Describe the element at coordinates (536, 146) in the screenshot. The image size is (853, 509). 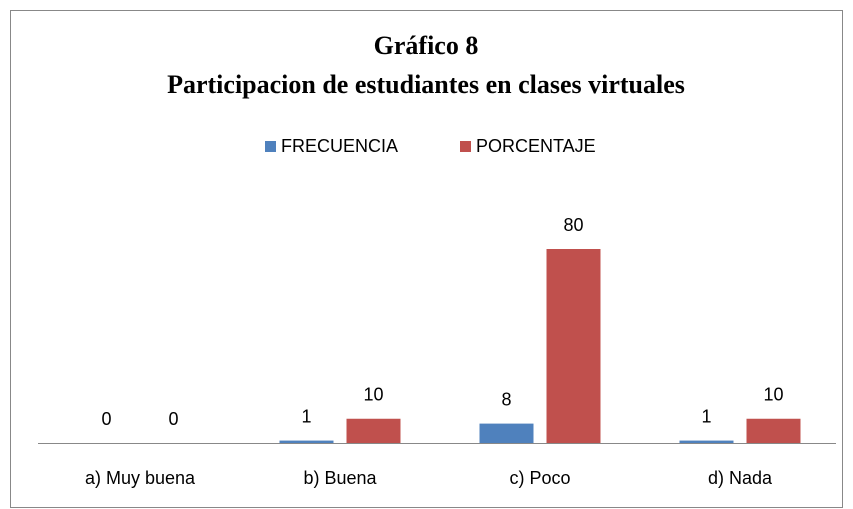
I see `legend-label: PORCENTAJE` at that location.